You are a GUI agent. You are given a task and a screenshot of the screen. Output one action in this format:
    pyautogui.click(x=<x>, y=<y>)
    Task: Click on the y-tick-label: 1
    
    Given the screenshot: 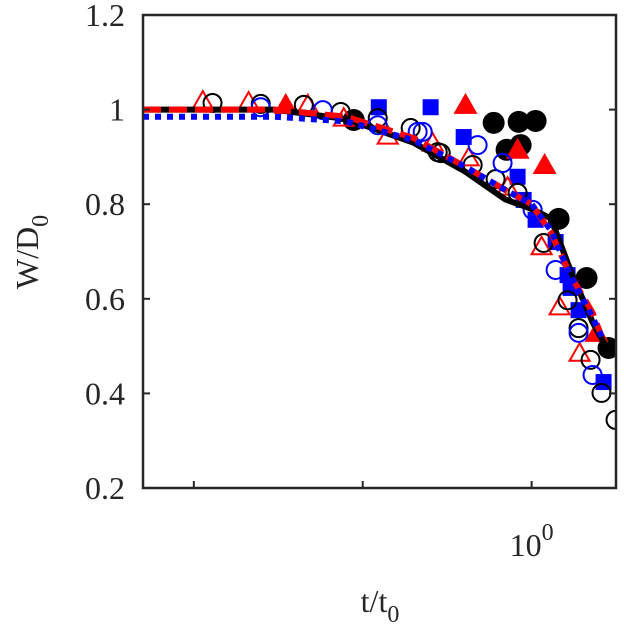 What is the action you would take?
    pyautogui.click(x=117, y=110)
    